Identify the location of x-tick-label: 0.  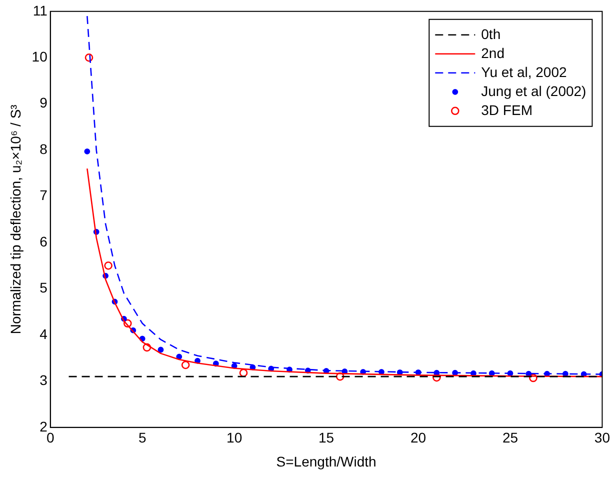
(50, 438).